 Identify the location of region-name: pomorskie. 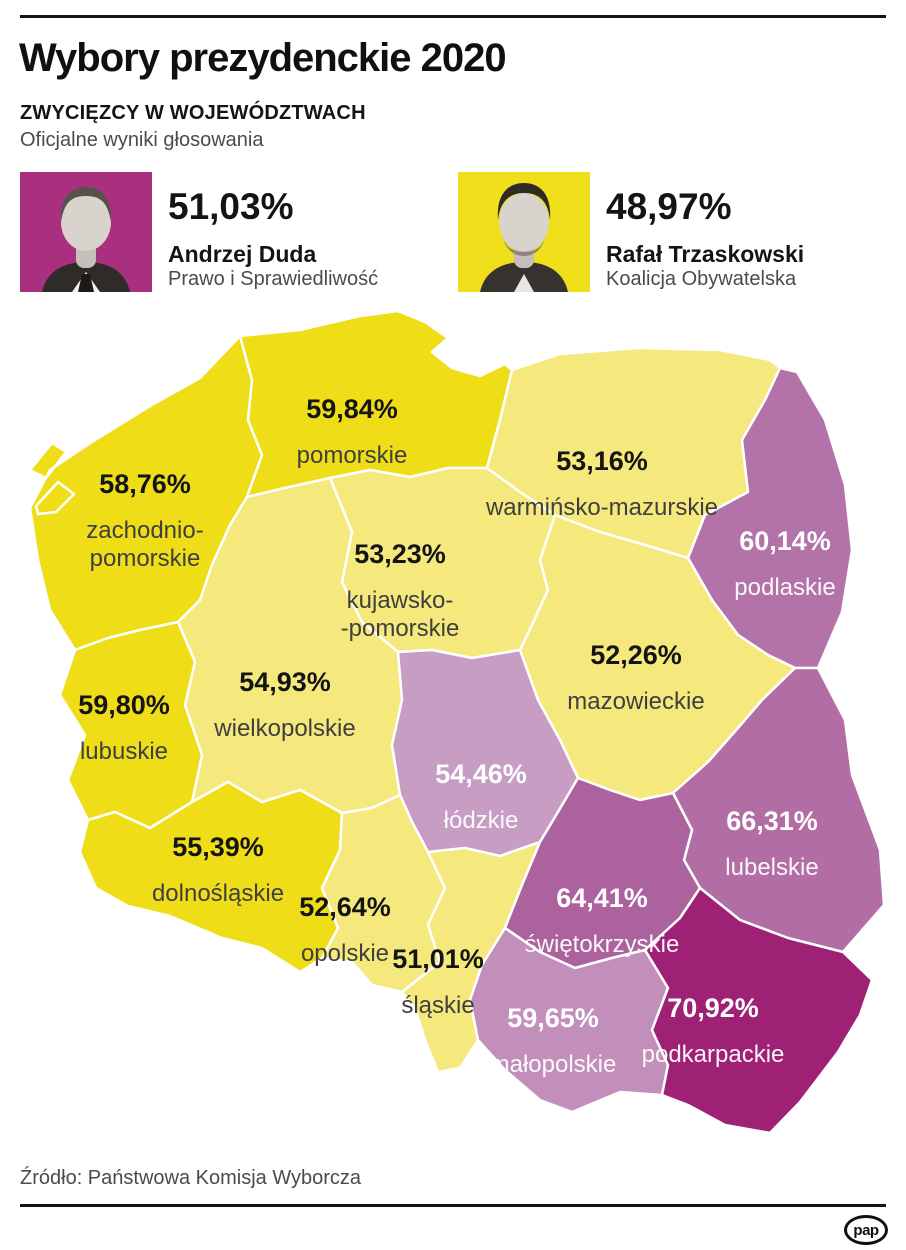
(352, 455).